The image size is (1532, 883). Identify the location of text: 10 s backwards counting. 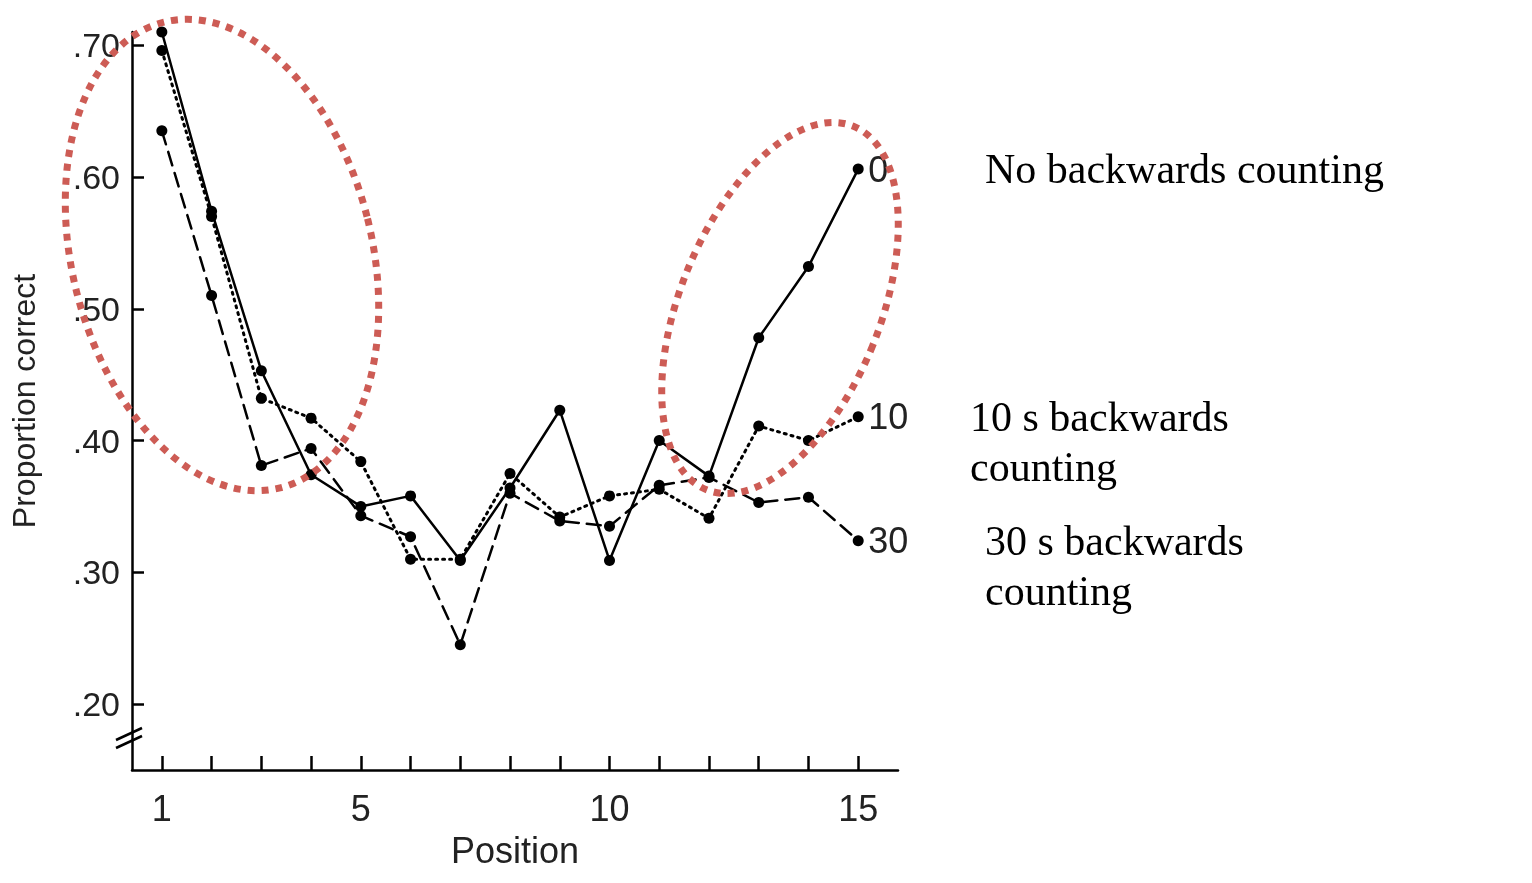
(1100, 442).